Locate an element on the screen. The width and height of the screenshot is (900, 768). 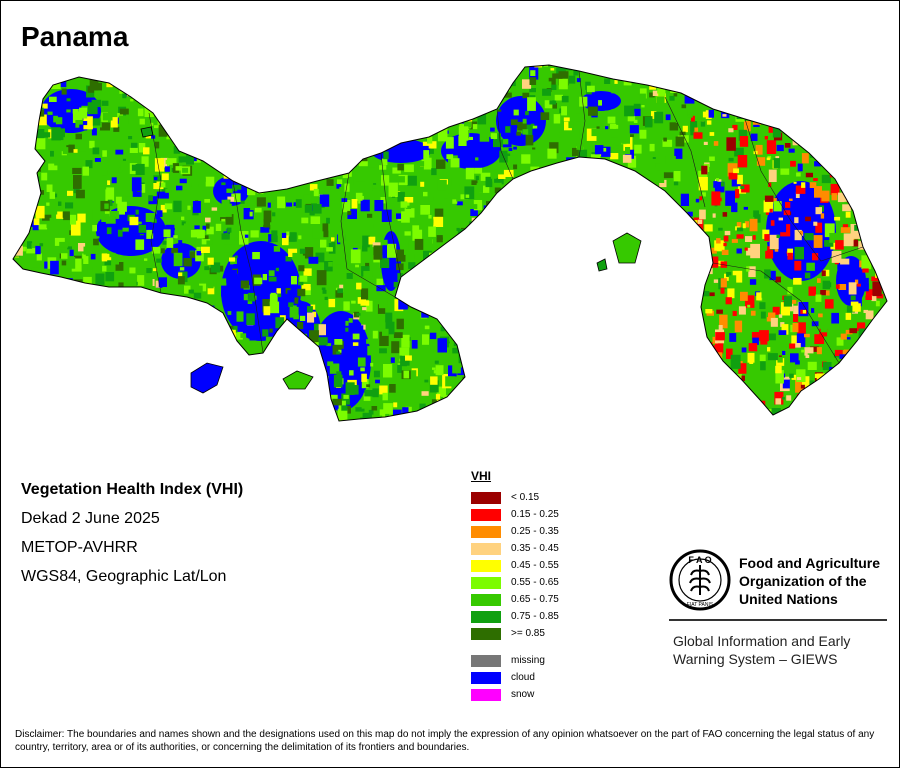
legend-item: 0.25 - 0.35 is located at coordinates (515, 531).